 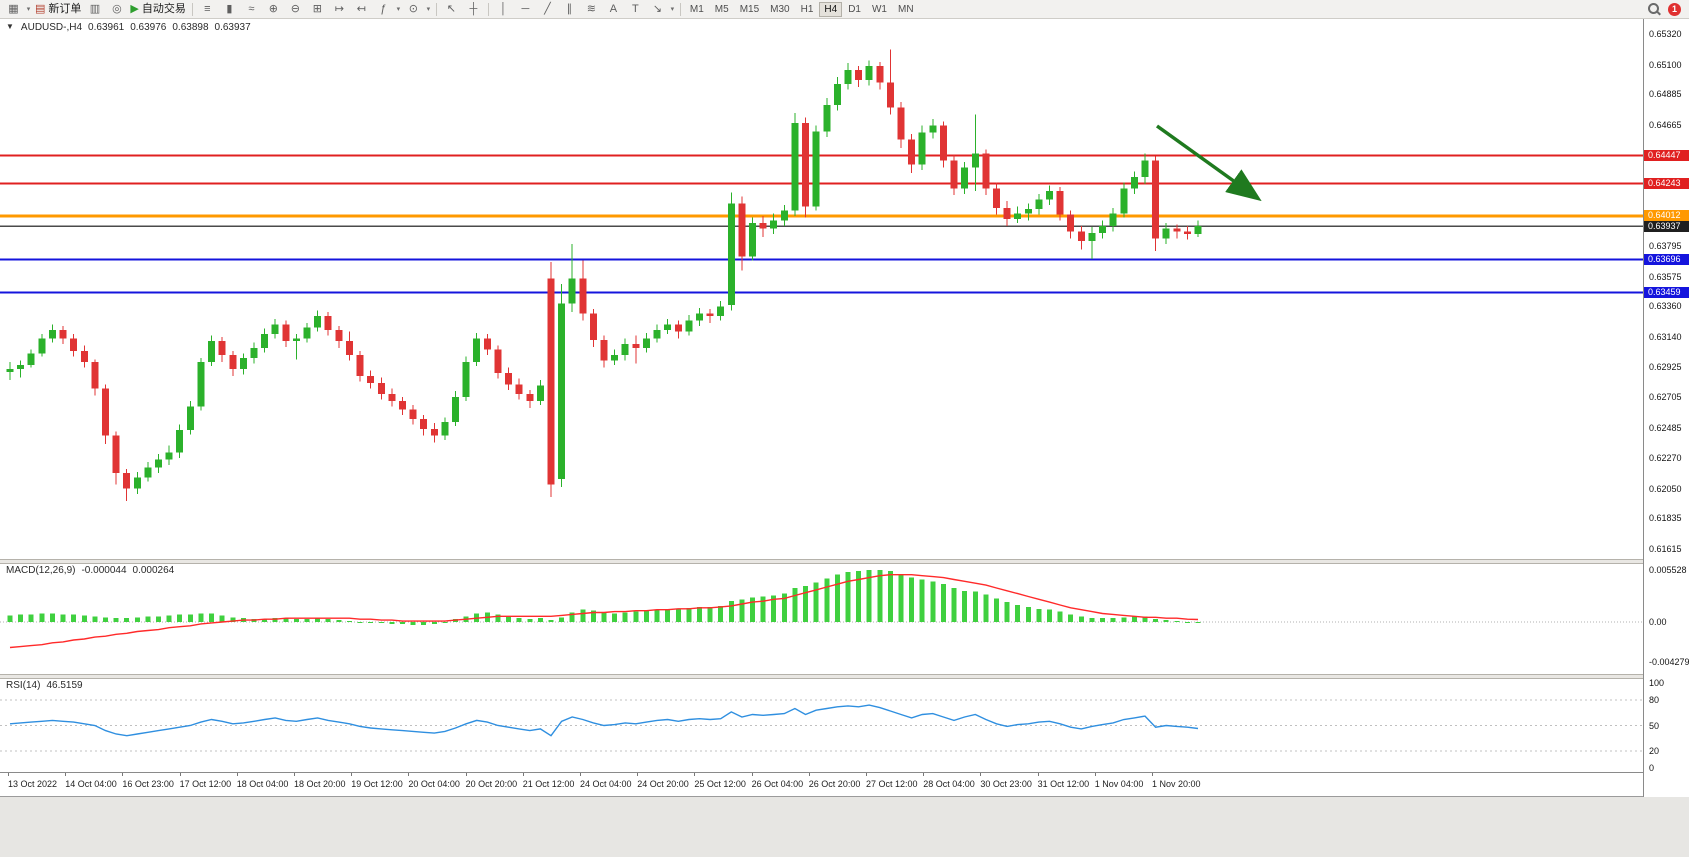 I want to click on search-icon, so click(x=1654, y=9).